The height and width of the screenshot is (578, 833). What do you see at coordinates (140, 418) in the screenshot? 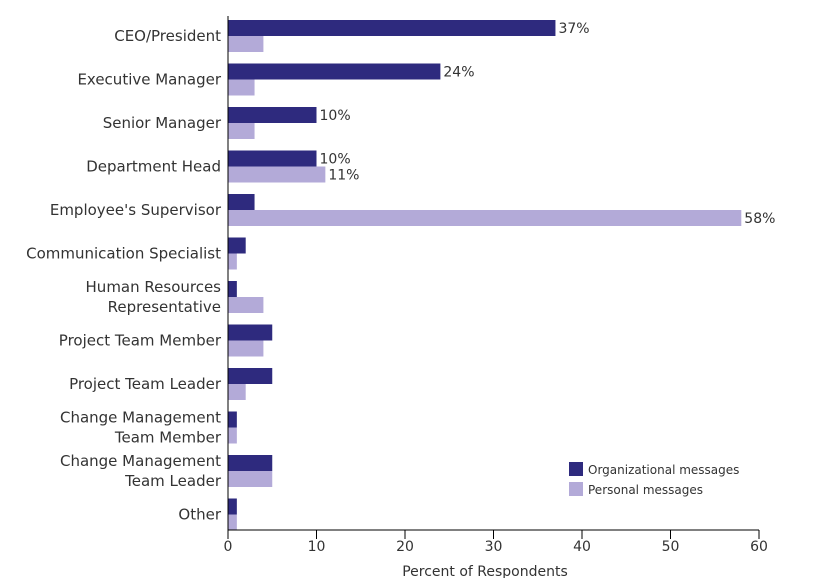
I see `category-label-9-line0: Change Management` at bounding box center [140, 418].